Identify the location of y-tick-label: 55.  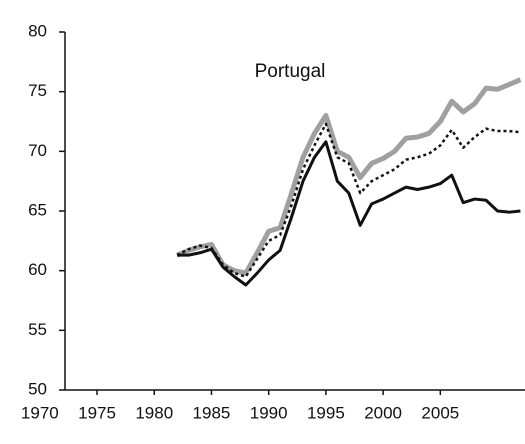
(37, 329).